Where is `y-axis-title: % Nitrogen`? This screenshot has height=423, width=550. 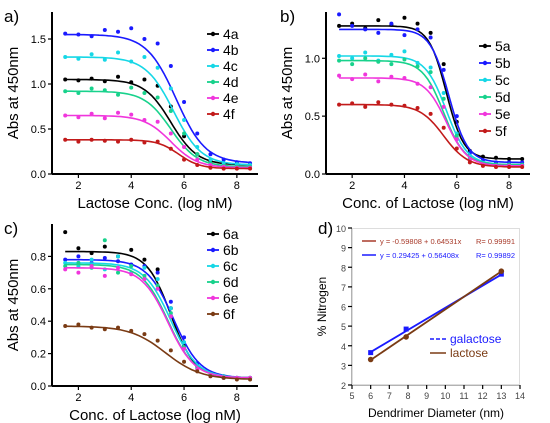 y-axis-title: % Nitrogen is located at coordinates (322, 306).